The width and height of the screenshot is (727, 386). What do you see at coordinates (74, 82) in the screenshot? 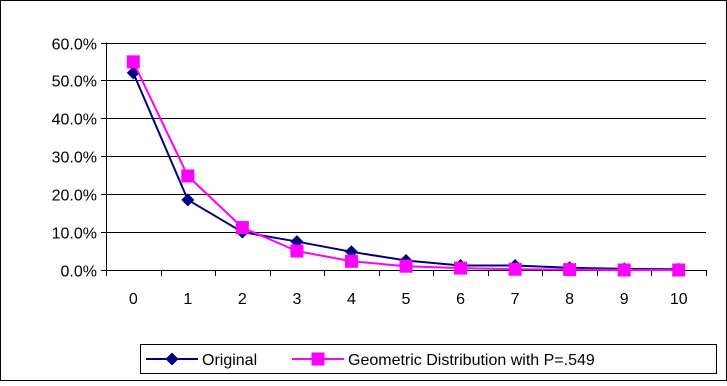
I see `y-tick-label: 50.0%` at bounding box center [74, 82].